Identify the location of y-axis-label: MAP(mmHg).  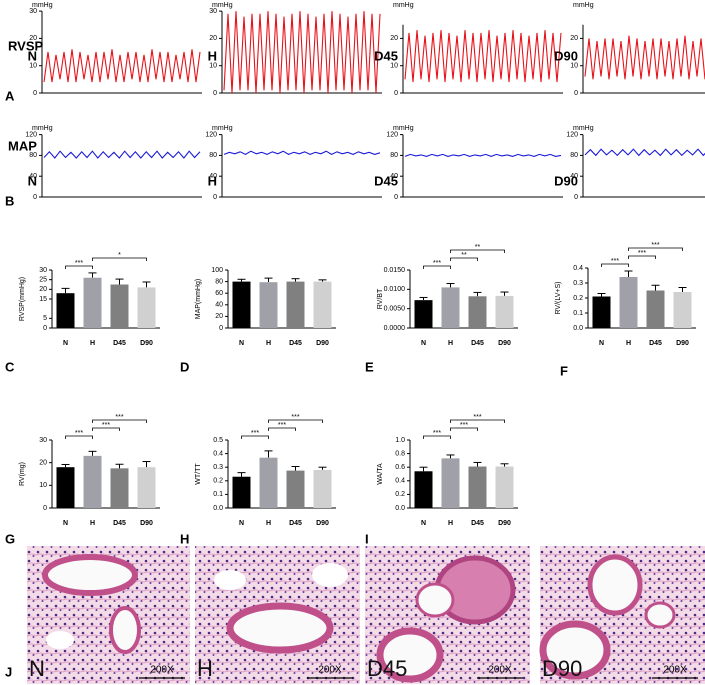
(198, 299).